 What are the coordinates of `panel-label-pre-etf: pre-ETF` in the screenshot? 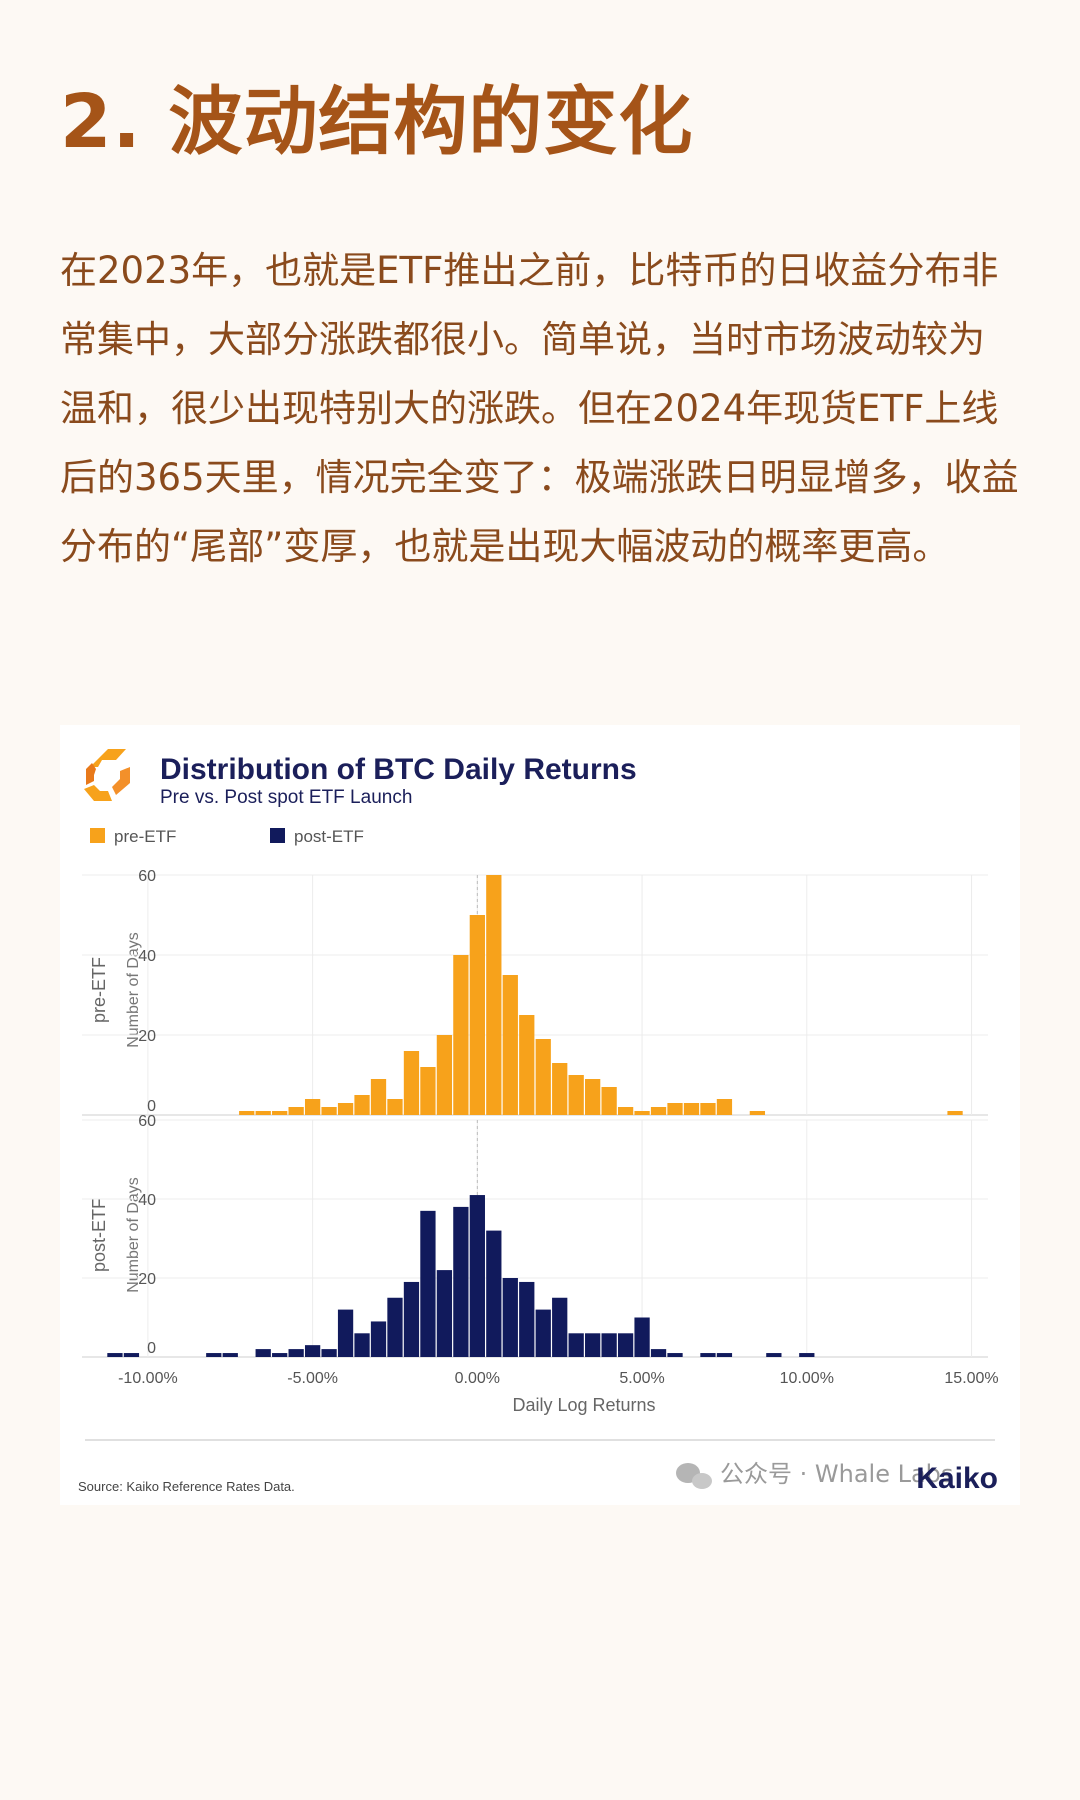 It's located at (99, 990).